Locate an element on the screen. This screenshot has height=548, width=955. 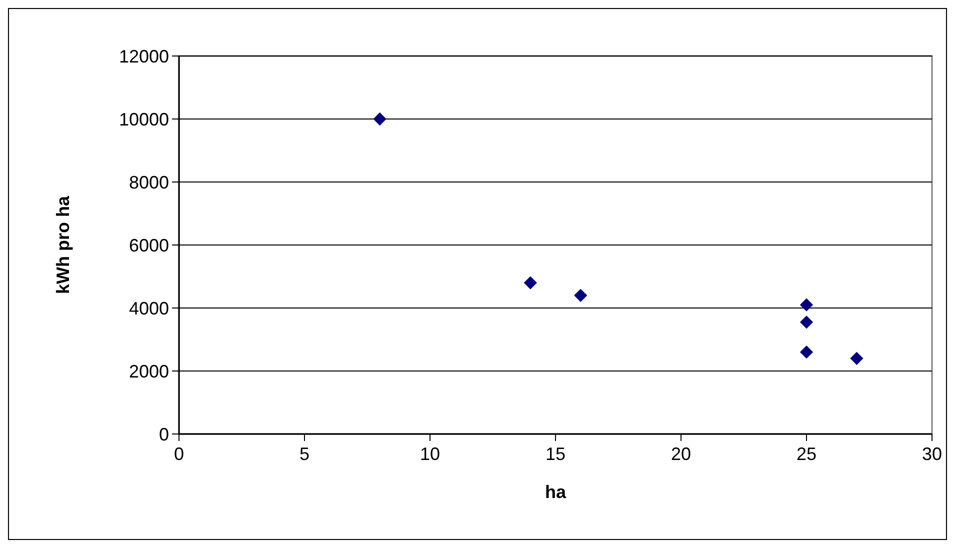
y-tick-label: 2000 is located at coordinates (148, 371).